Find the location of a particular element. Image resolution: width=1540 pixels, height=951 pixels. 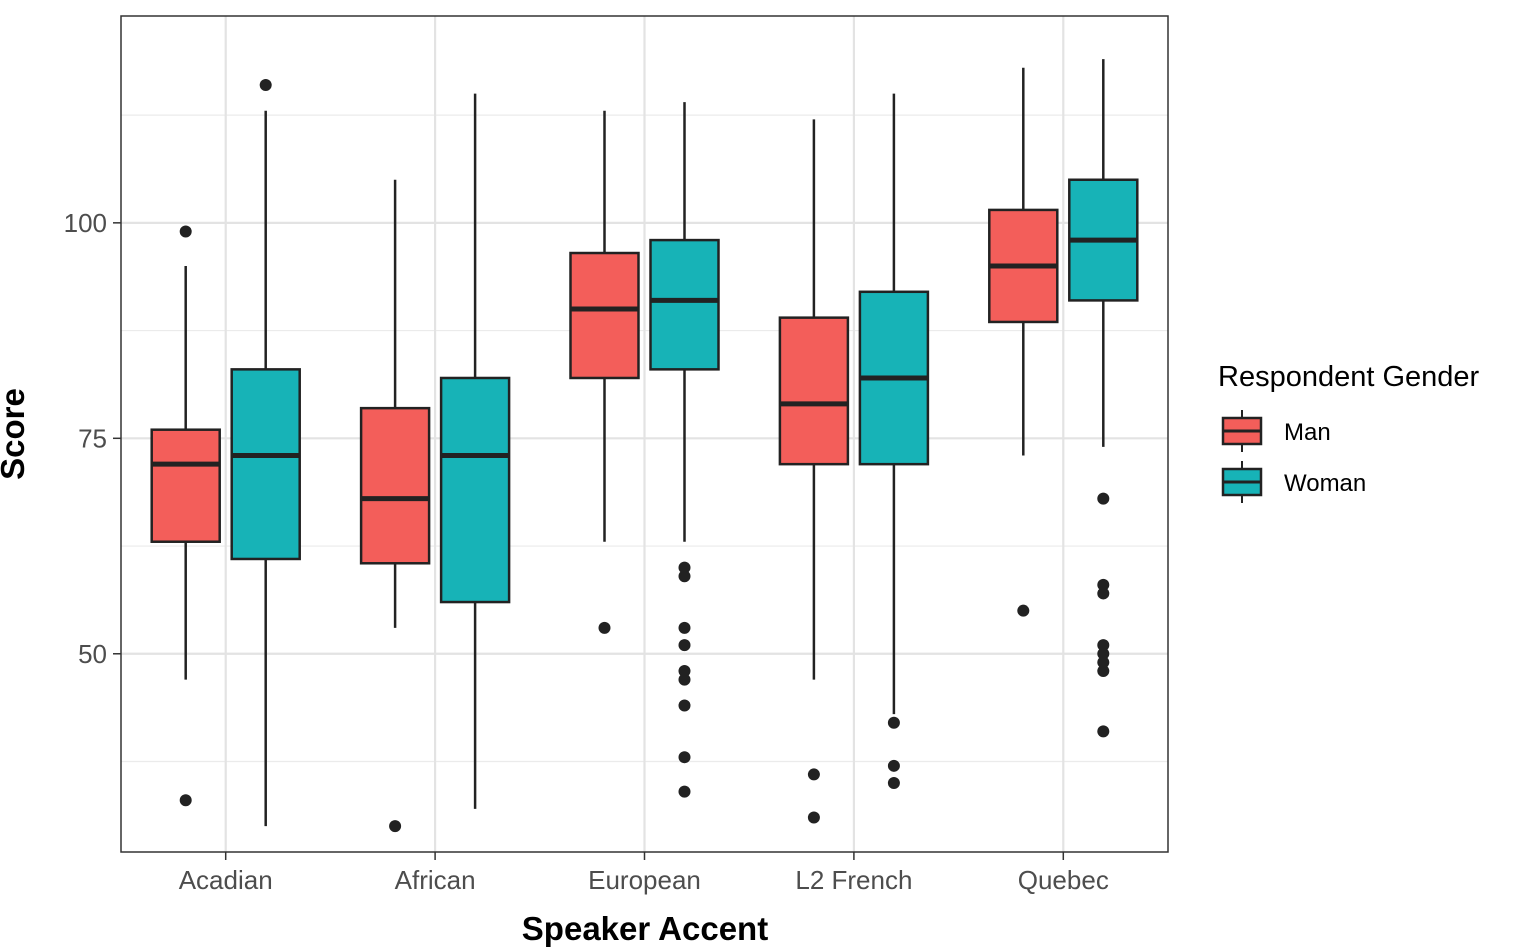

y-tick-label: 100 is located at coordinates (85, 223).